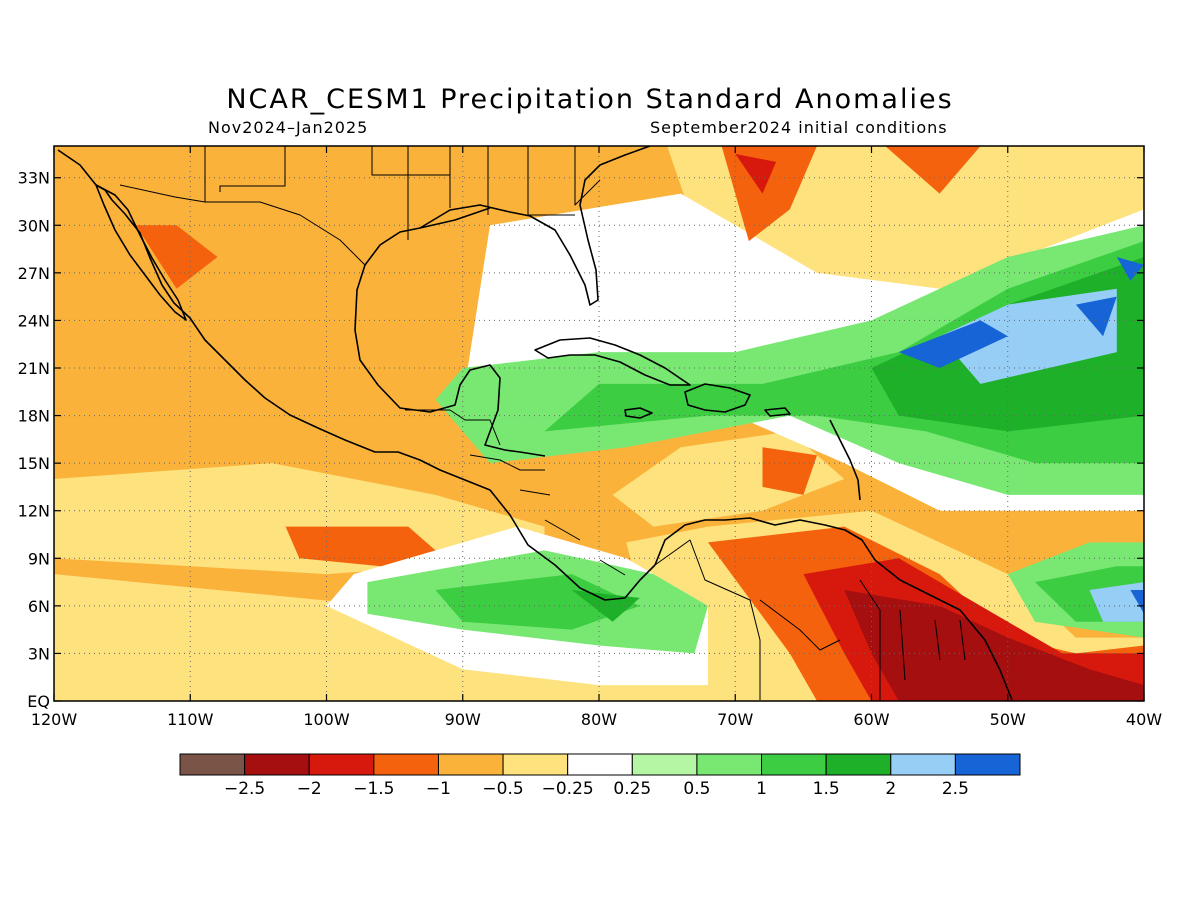  Describe the element at coordinates (54, 719) in the screenshot. I see `lon-tick-label: 120W` at that location.